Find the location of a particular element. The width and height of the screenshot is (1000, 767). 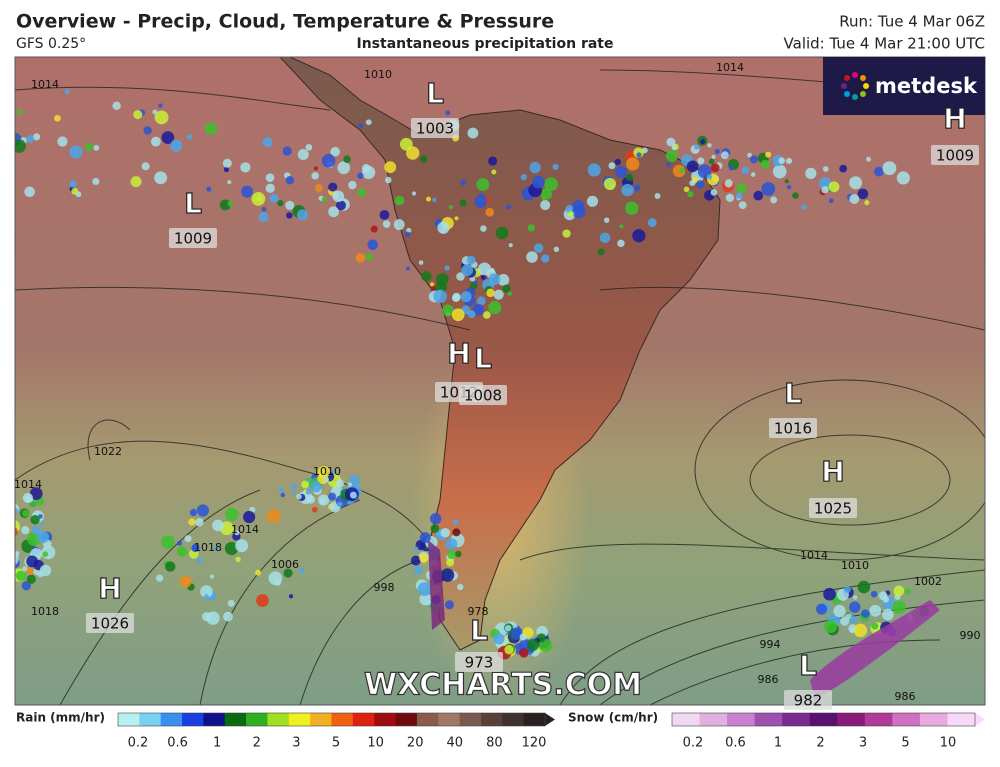

logo-text: metdesk is located at coordinates (926, 86).